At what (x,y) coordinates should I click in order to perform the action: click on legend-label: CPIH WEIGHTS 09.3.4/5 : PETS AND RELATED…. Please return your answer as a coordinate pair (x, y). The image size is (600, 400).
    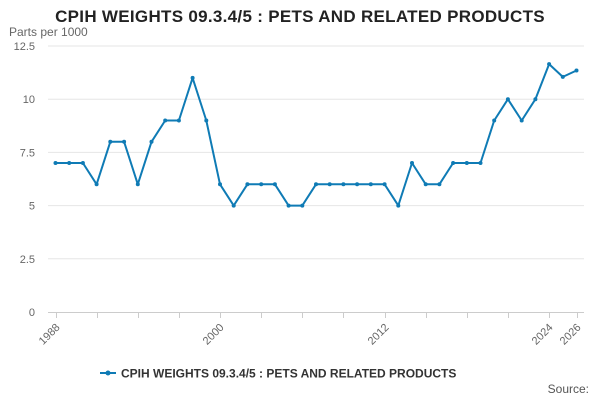
    Looking at the image, I should click on (288, 374).